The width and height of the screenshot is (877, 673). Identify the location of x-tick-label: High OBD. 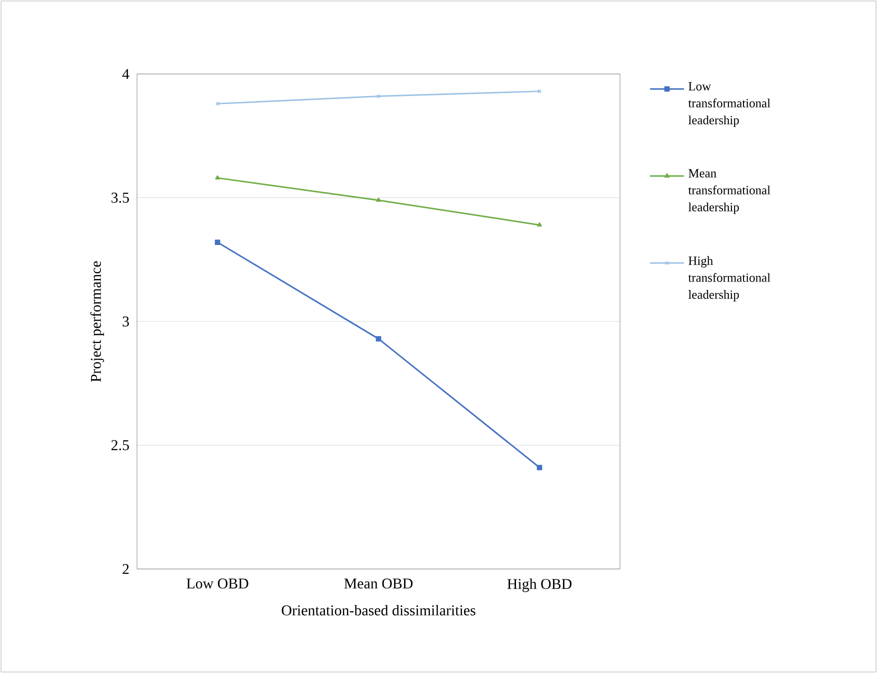
(539, 585).